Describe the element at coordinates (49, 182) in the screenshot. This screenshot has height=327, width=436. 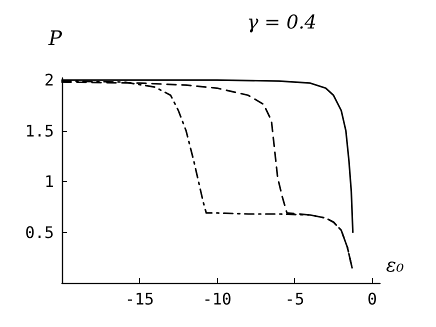
I see `y-tick-label: 1` at that location.